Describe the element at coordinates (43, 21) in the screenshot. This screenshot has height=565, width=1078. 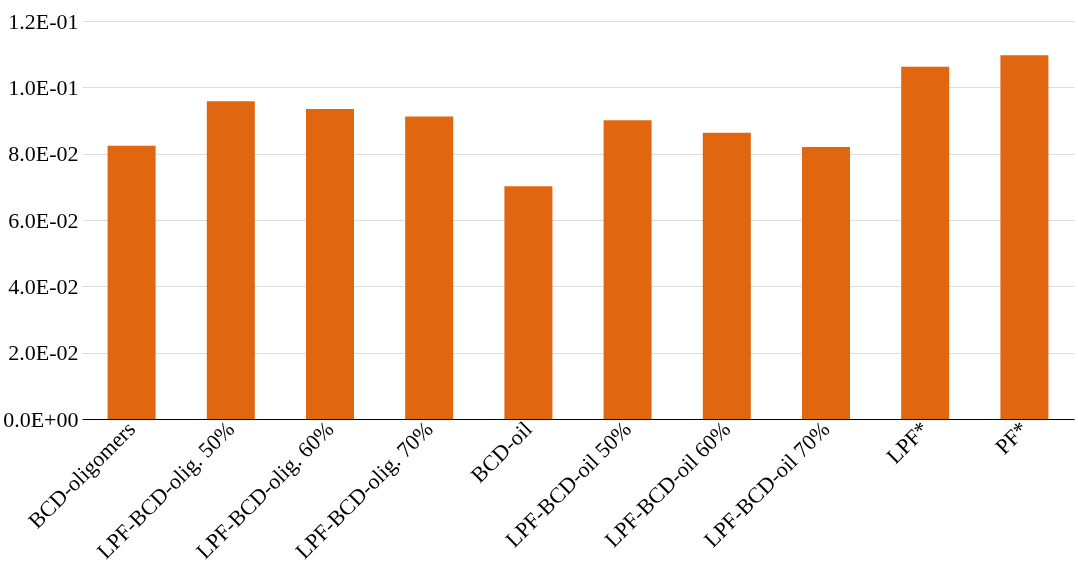
I see `y-tick-label: 1.2E-01` at that location.